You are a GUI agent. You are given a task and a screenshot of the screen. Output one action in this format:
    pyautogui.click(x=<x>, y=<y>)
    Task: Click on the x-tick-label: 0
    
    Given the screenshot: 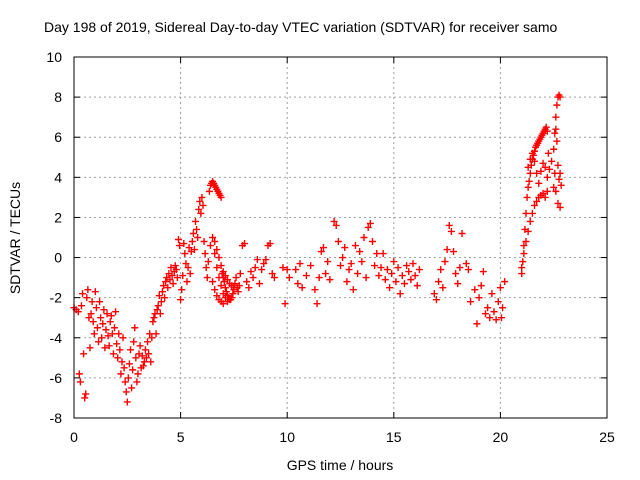 What is the action you would take?
    pyautogui.click(x=74, y=437)
    